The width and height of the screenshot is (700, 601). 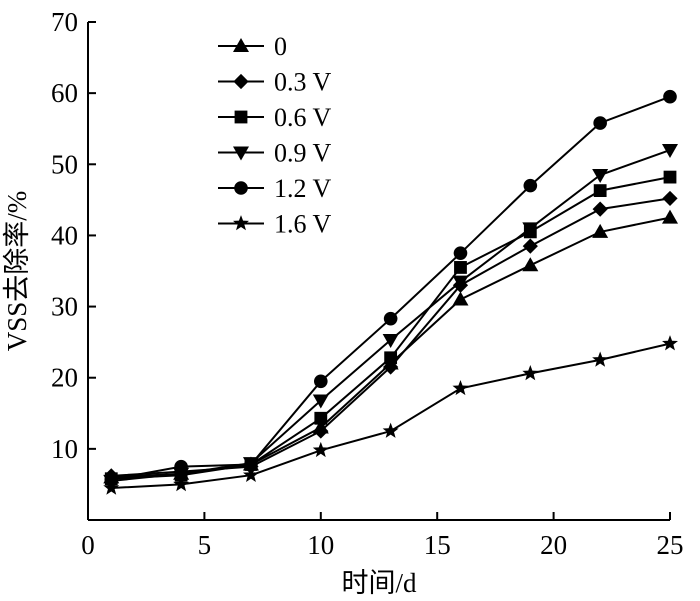 I want to click on x-axis-title: 时间/d, so click(x=379, y=583).